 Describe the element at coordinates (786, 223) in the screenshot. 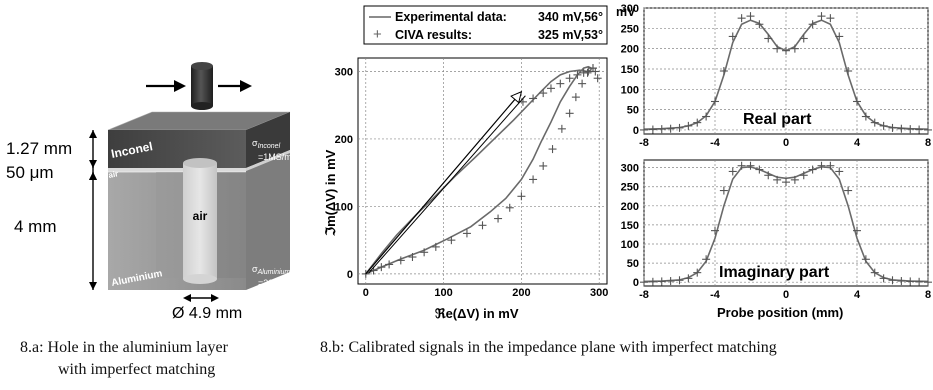

I see `imaginary-grid` at that location.